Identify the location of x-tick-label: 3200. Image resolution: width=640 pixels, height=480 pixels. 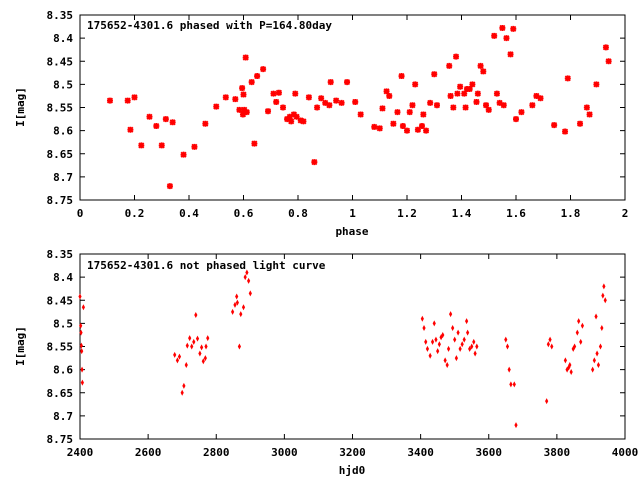
(352, 452).